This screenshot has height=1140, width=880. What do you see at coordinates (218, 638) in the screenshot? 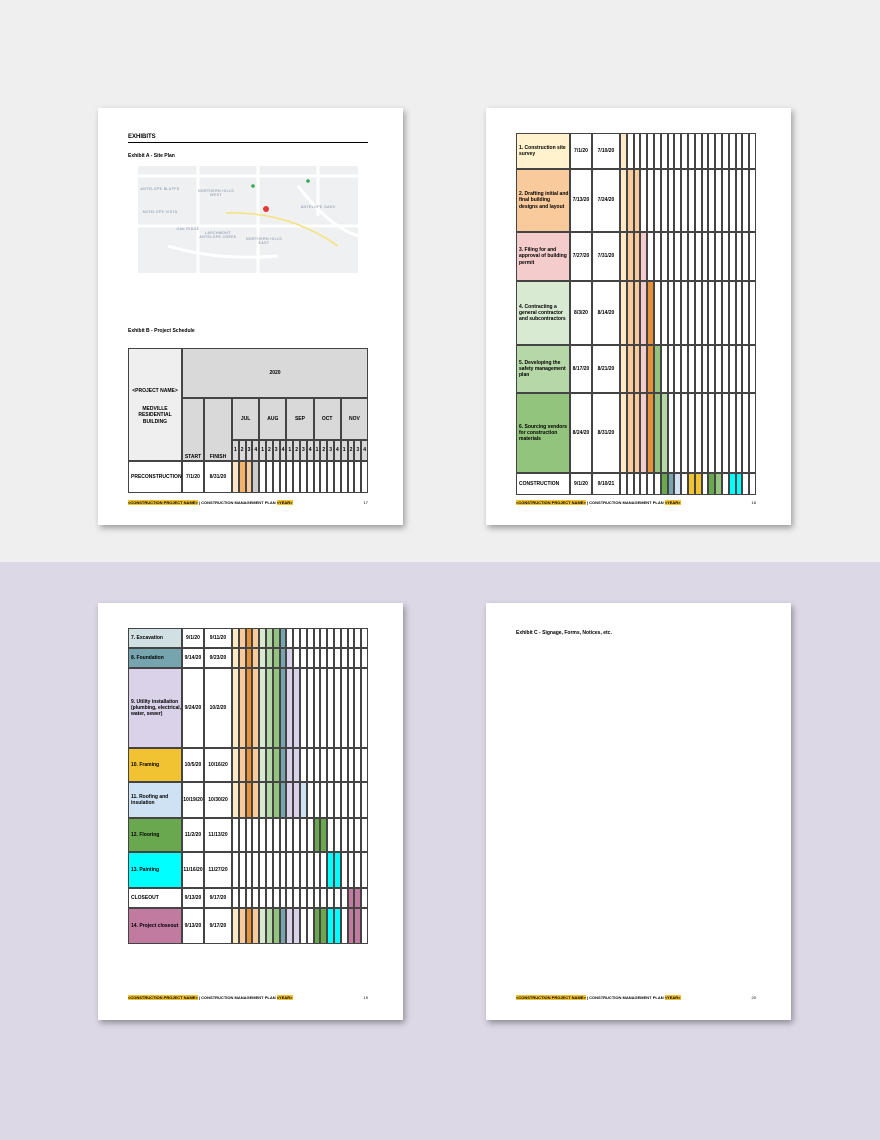
I see `finish-cell: 9/11/20` at bounding box center [218, 638].